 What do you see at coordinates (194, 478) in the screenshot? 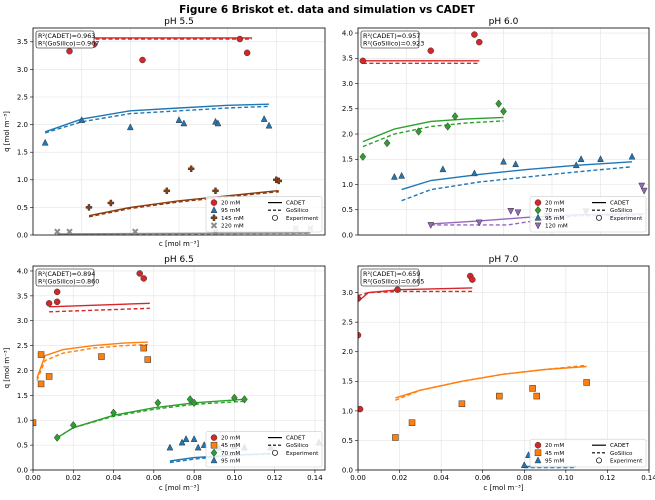
I see `tick-label-x: 0.08` at bounding box center [194, 478].